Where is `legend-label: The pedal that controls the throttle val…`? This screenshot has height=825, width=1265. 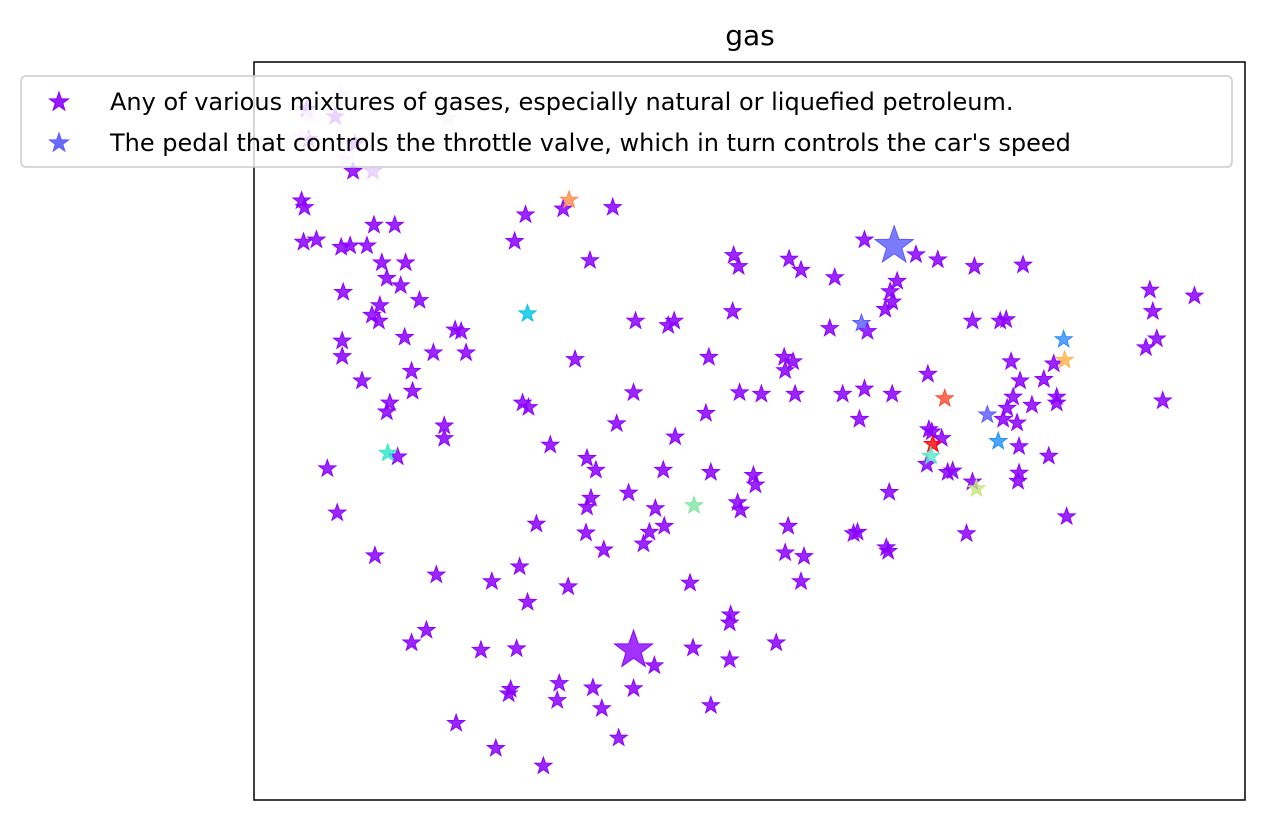 legend-label: The pedal that controls the throttle val… is located at coordinates (590, 143).